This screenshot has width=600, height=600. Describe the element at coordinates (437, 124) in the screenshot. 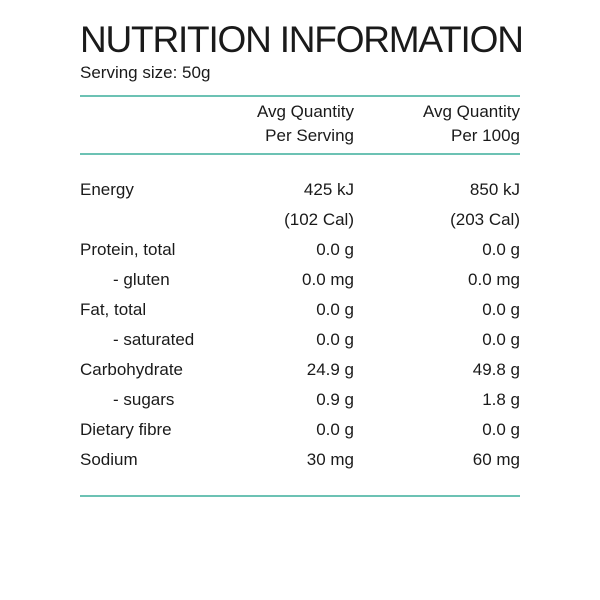

I see `header-per-100g: Avg Quantity Per 100g` at that location.